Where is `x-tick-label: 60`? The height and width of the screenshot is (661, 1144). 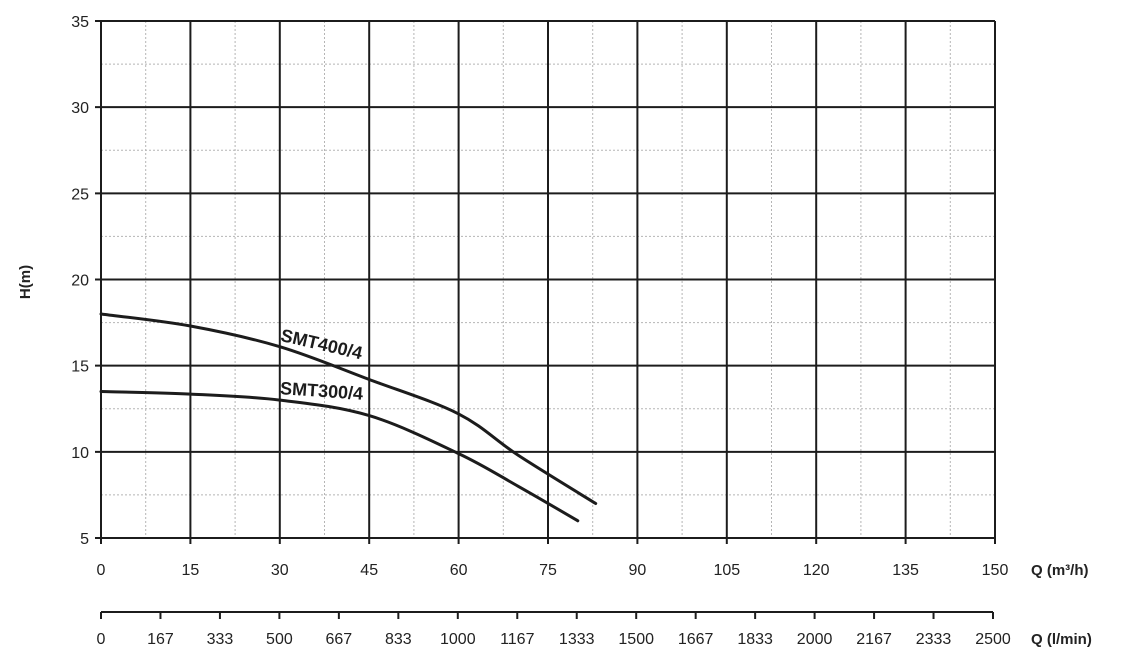 x-tick-label: 60 is located at coordinates (459, 570).